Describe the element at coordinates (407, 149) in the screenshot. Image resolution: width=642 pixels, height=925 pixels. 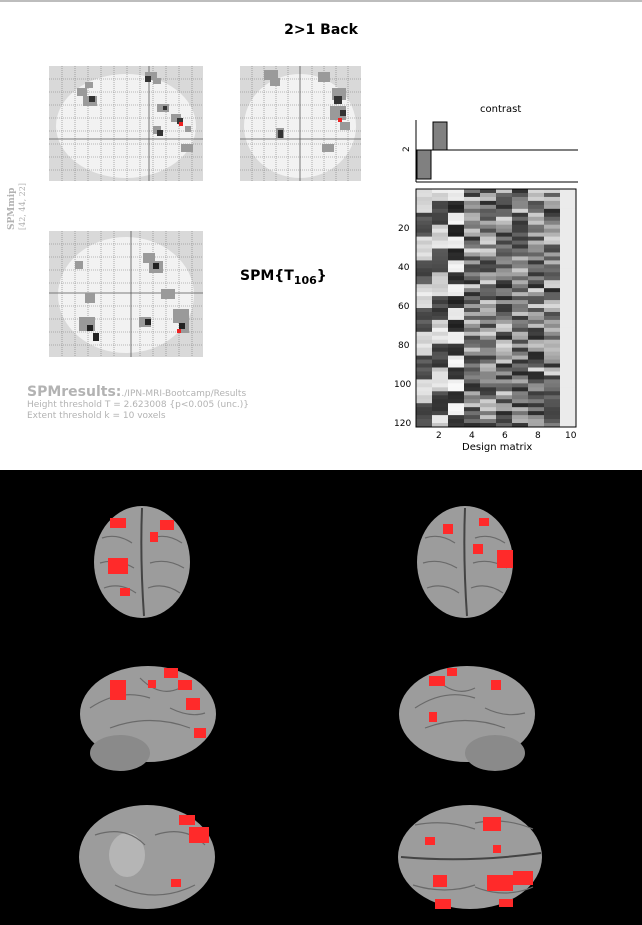
I see `contrast-ytick: 2` at that location.